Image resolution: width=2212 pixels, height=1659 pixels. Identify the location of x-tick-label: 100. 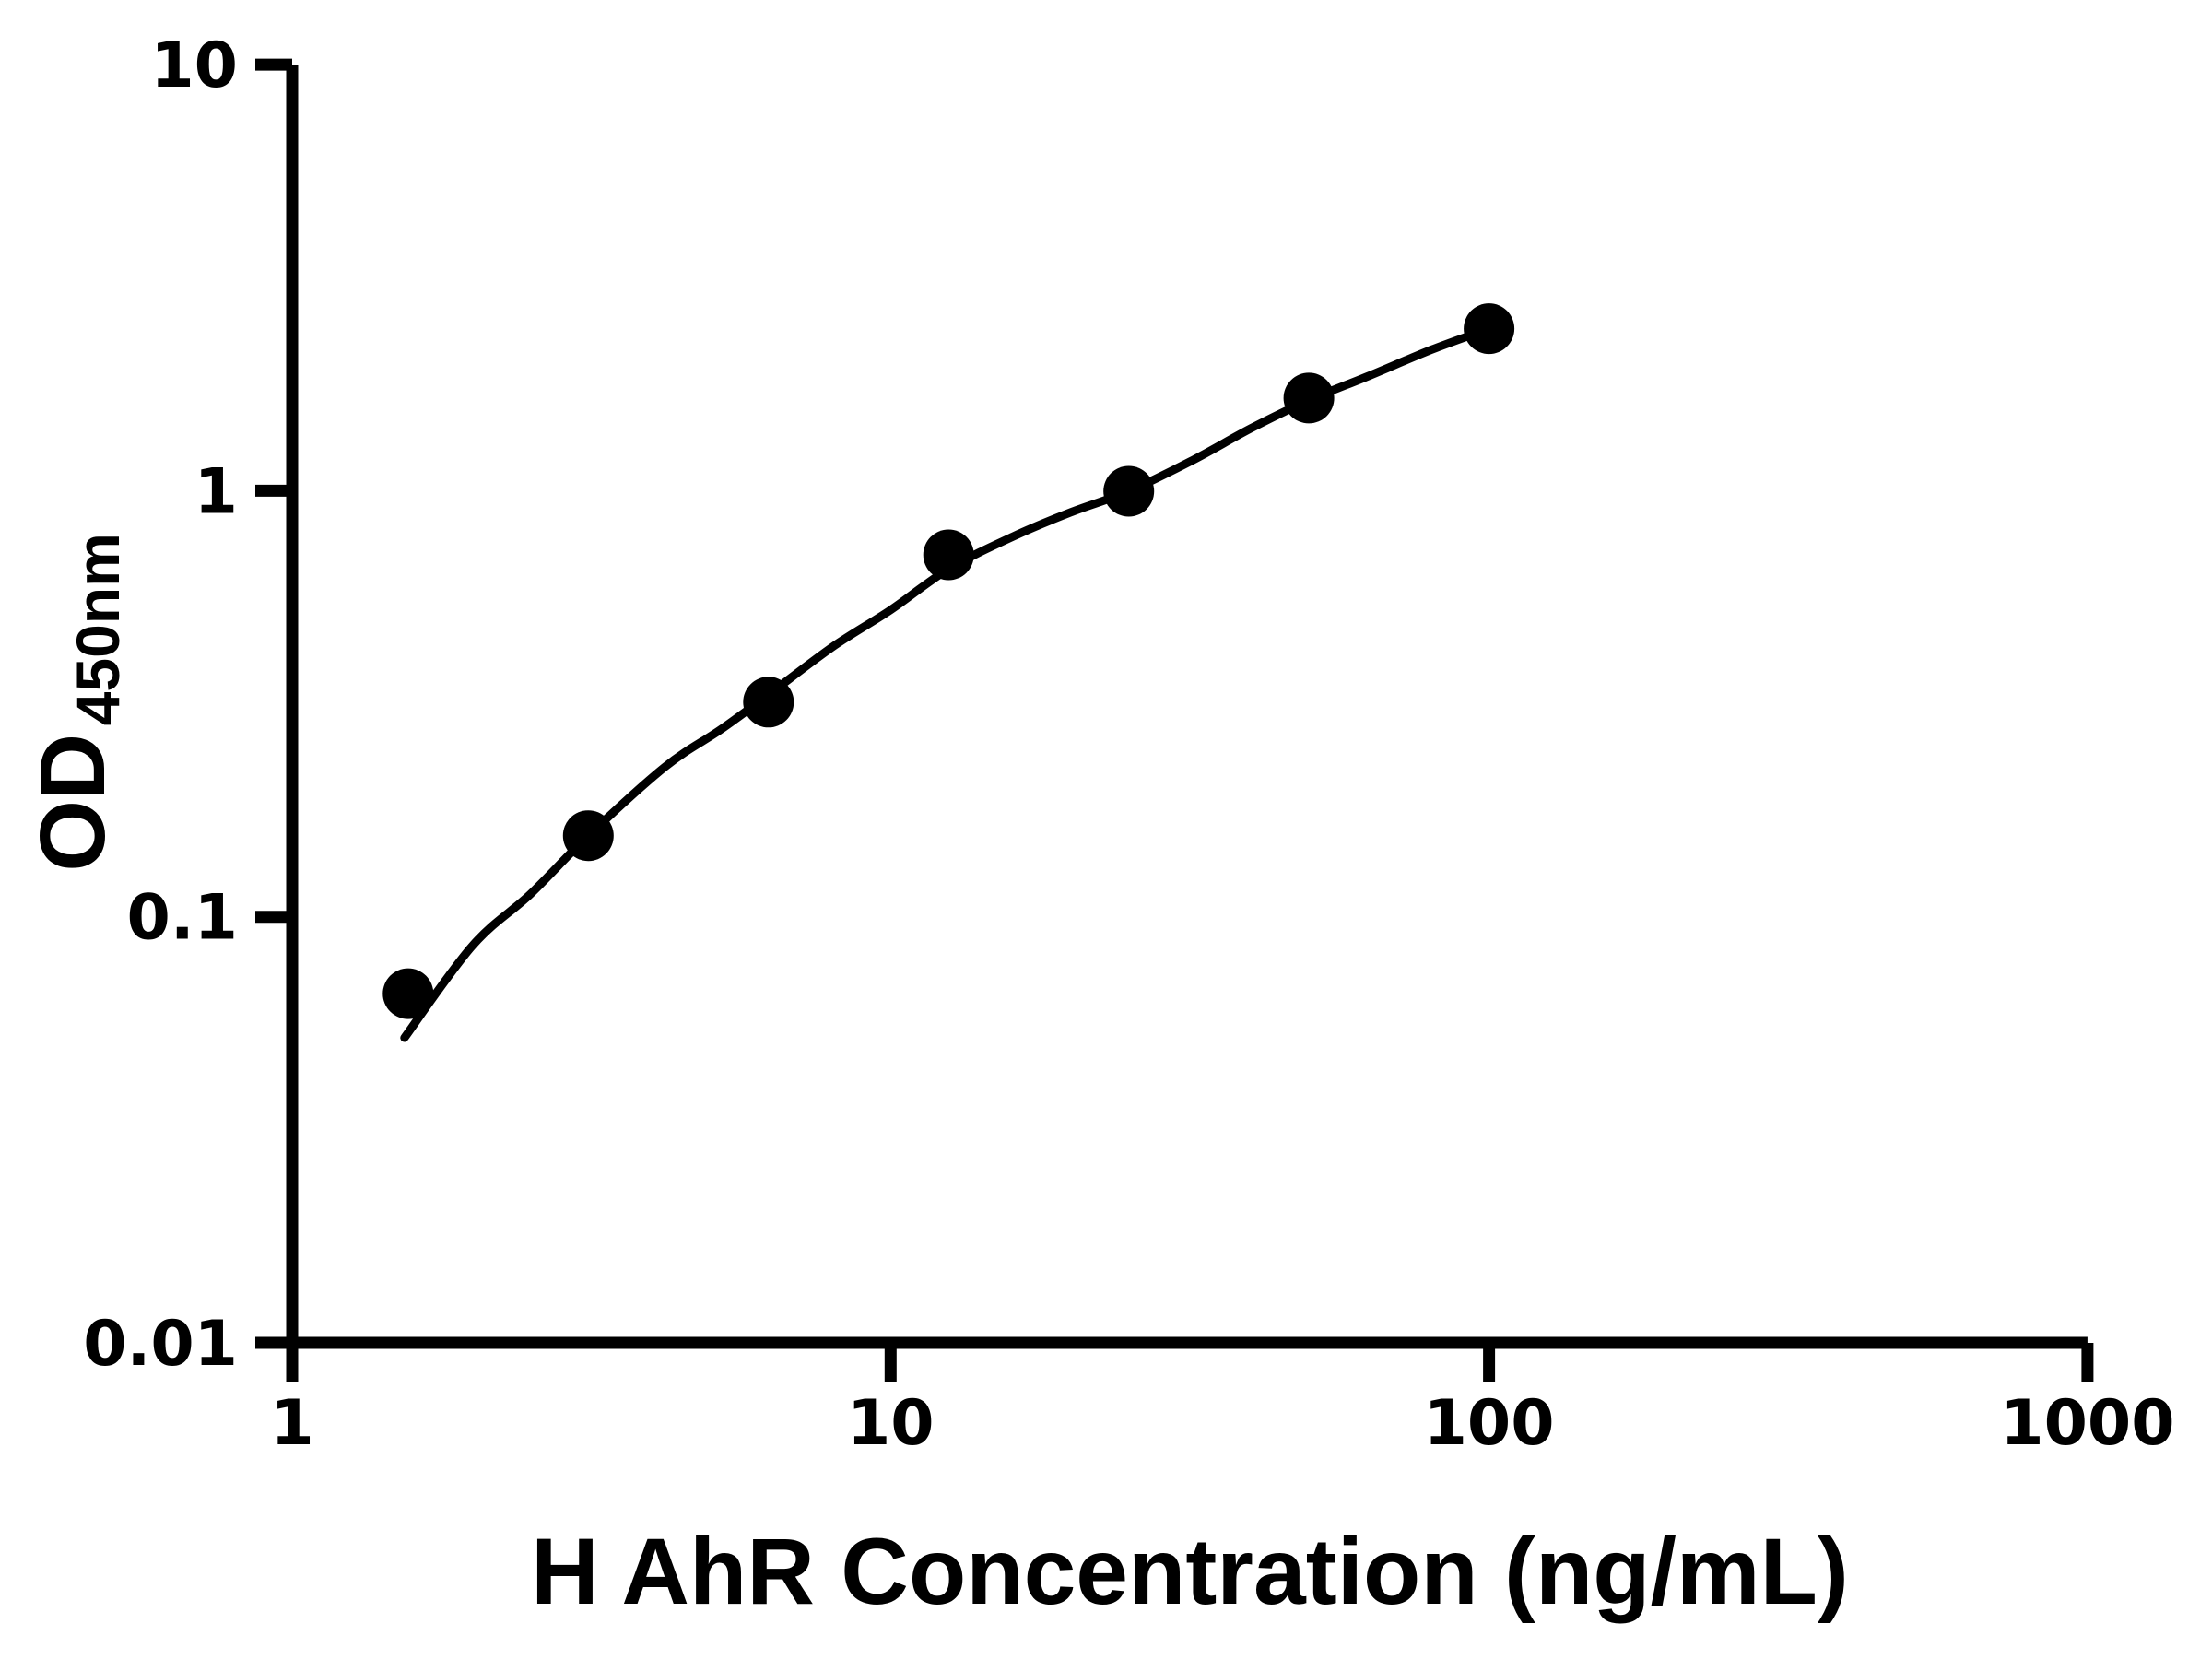
(1489, 1423).